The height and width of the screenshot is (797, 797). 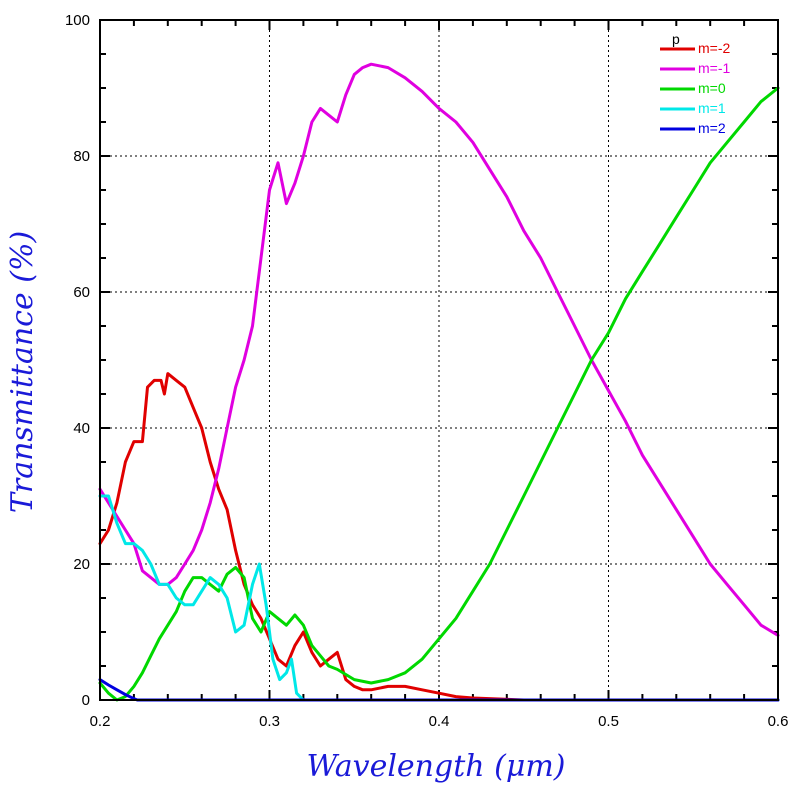 I want to click on legend-label-m=-2: m=-2, so click(x=714, y=48).